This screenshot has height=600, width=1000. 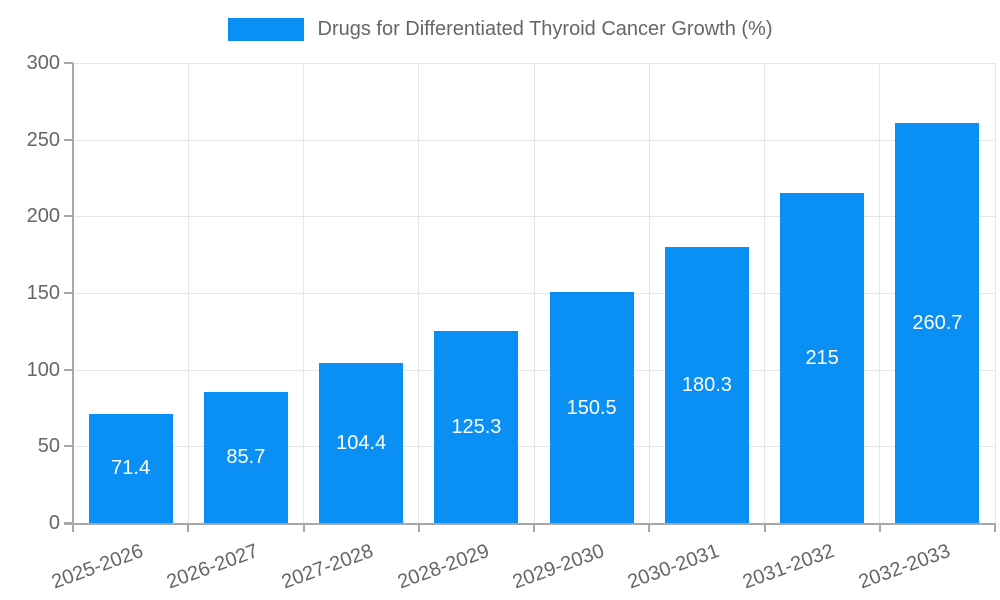 What do you see at coordinates (904, 567) in the screenshot?
I see `x-tick-label: 2032-2033` at bounding box center [904, 567].